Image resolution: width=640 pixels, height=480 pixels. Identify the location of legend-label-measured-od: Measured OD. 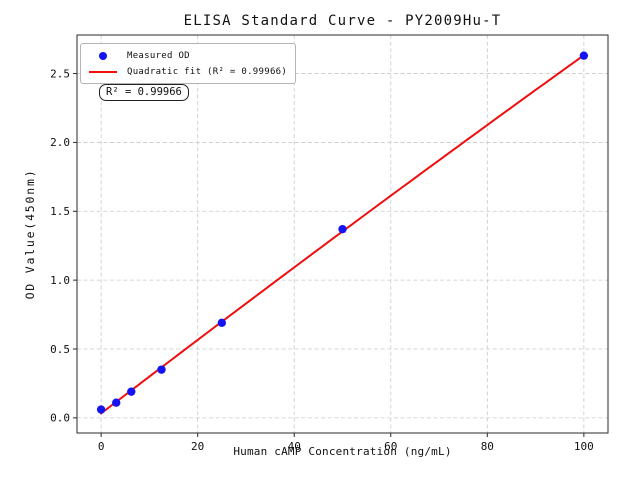
(158, 55).